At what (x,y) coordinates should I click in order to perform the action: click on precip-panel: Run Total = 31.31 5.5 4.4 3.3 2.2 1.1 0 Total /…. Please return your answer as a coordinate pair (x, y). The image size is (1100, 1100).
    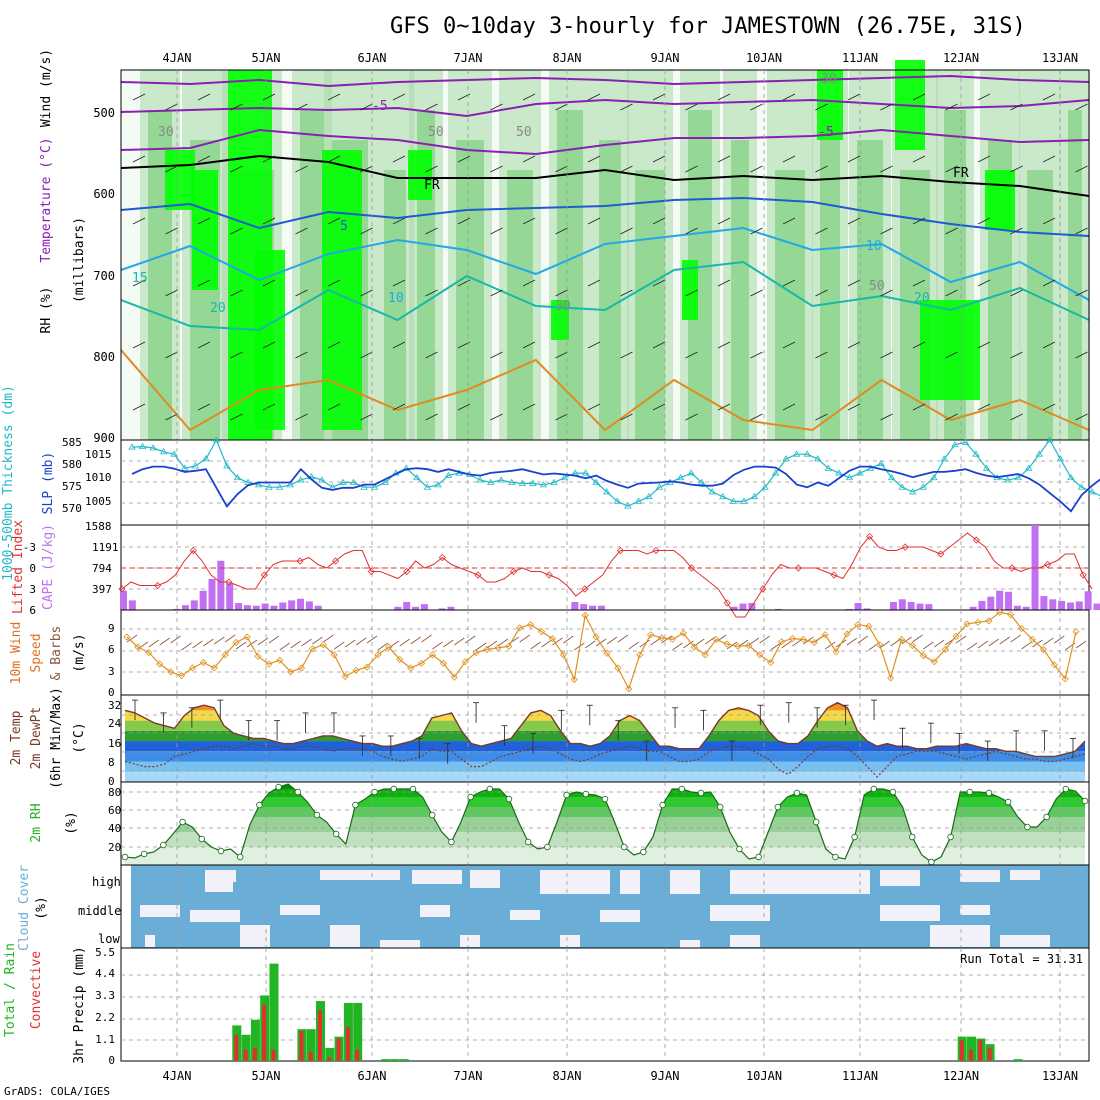
    Looking at the image, I should click on (546, 1005).